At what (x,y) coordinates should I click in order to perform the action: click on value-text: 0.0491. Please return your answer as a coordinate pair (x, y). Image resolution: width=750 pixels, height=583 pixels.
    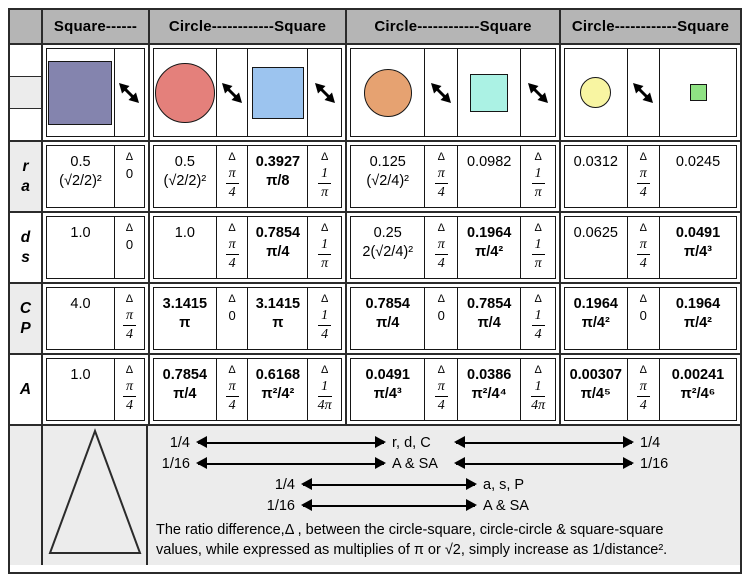
    Looking at the image, I should click on (387, 375).